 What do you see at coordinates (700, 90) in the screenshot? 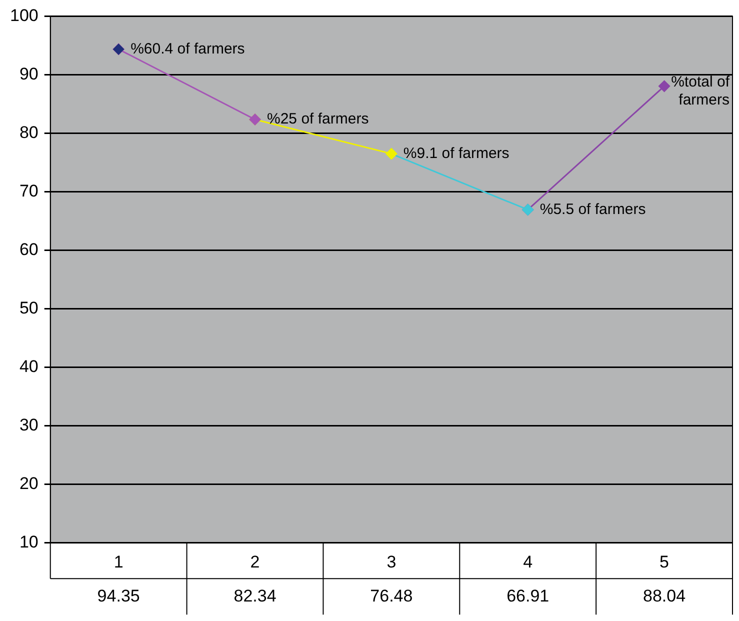
I see `annotation: %total of farmers` at bounding box center [700, 90].